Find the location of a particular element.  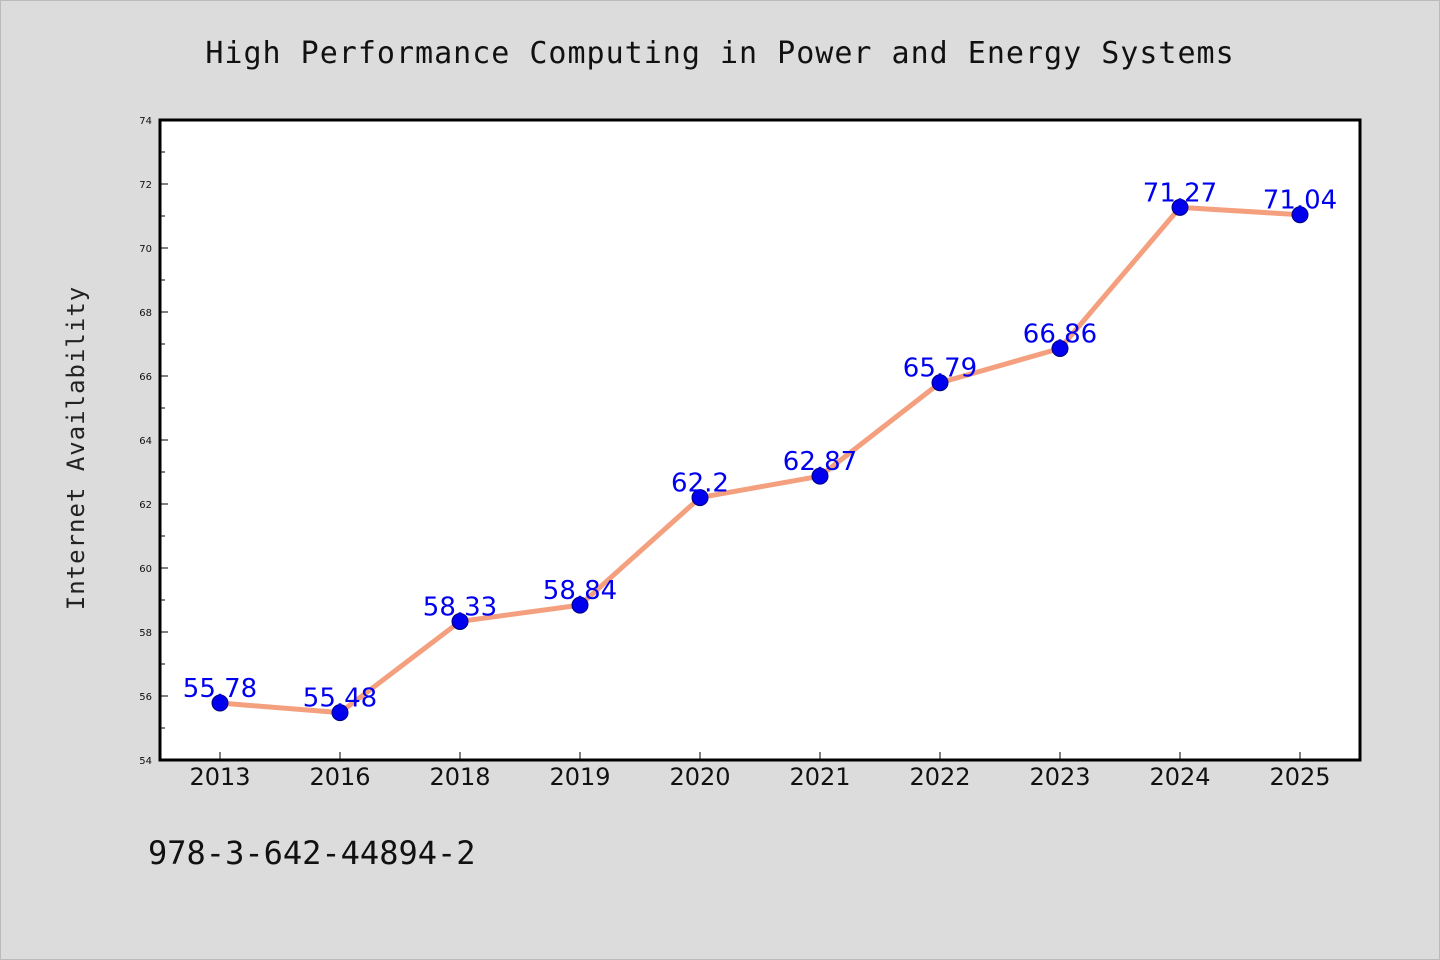

data-label: 55.48 is located at coordinates (340, 699).